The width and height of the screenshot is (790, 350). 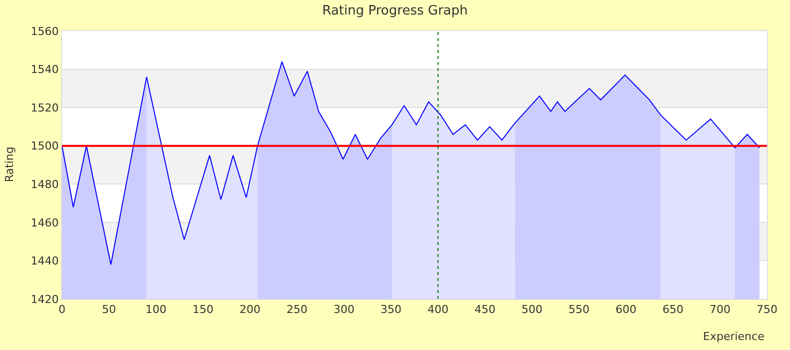 What do you see at coordinates (344, 309) in the screenshot?
I see `x-tick-label: 300` at bounding box center [344, 309].